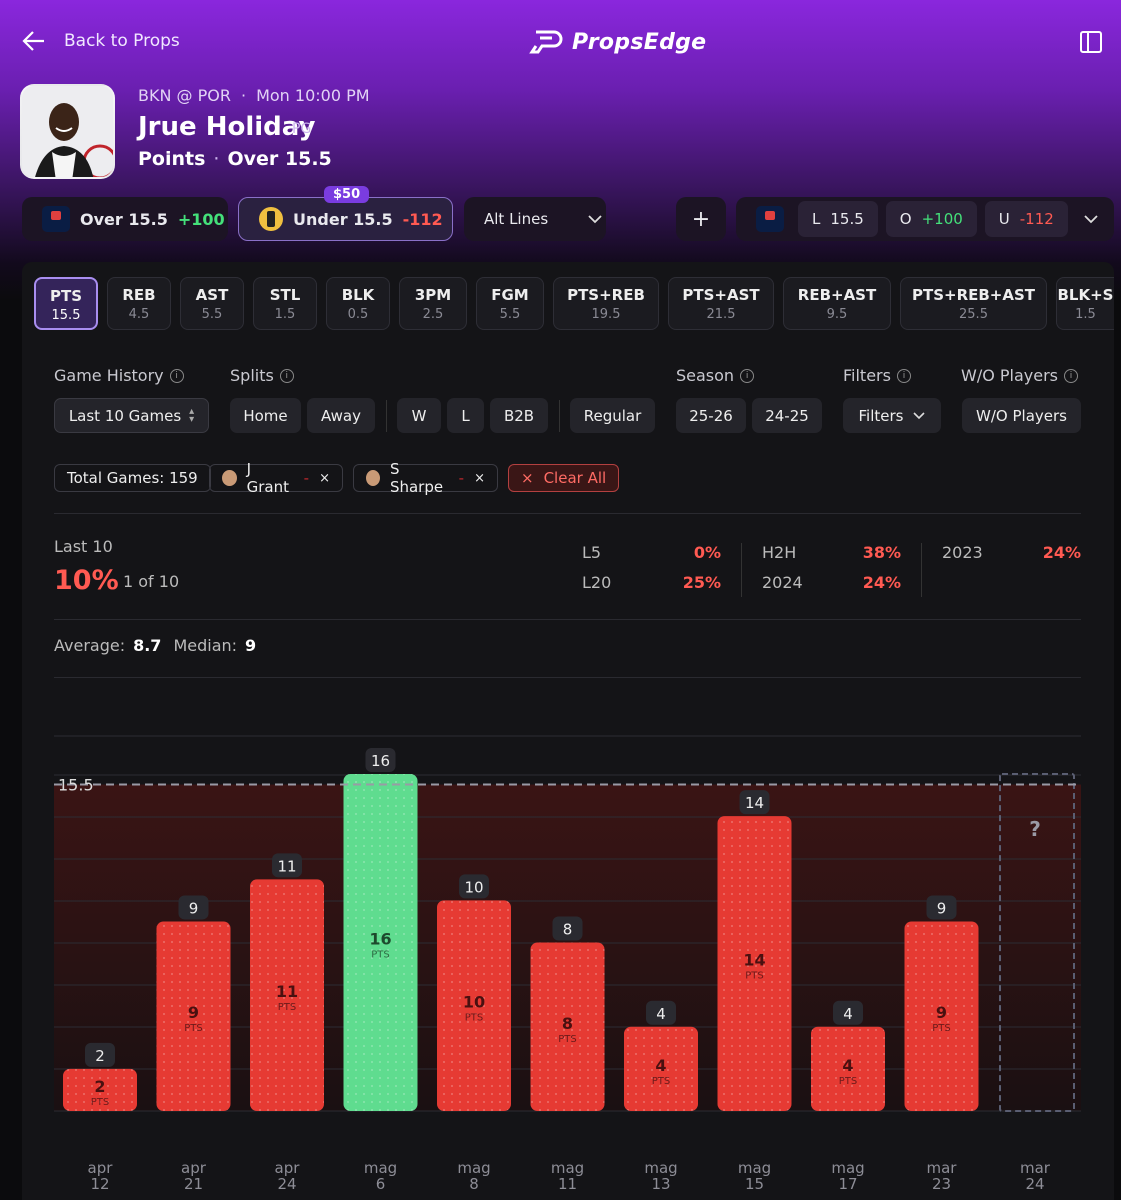 Image resolution: width=1121 pixels, height=1200 pixels. Describe the element at coordinates (942, 1168) in the screenshot. I see `x-tick-month: mar` at that location.